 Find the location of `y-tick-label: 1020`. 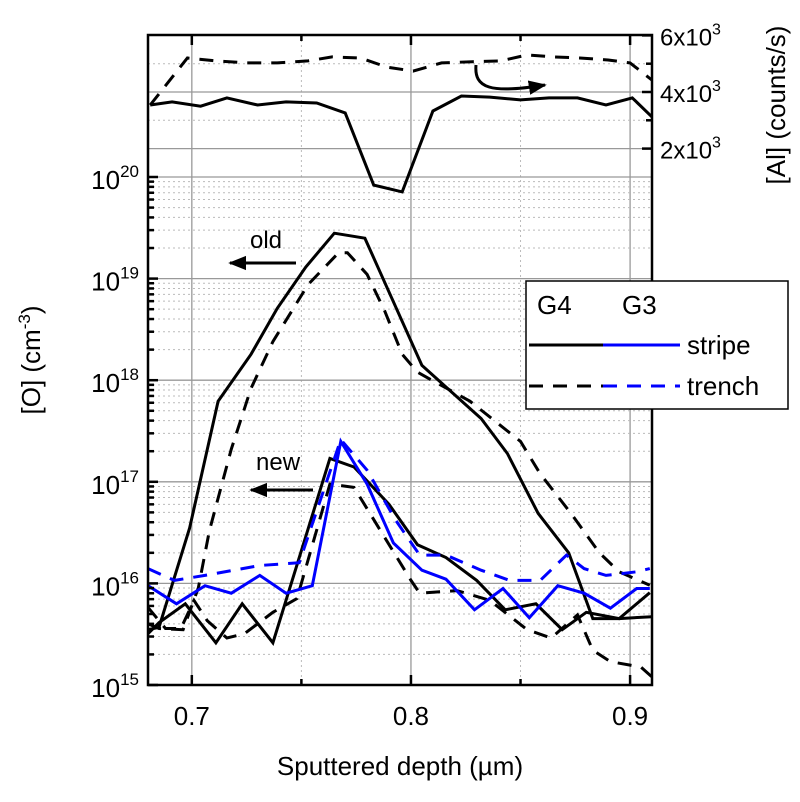

y-tick-label: 1020 is located at coordinates (115, 178).